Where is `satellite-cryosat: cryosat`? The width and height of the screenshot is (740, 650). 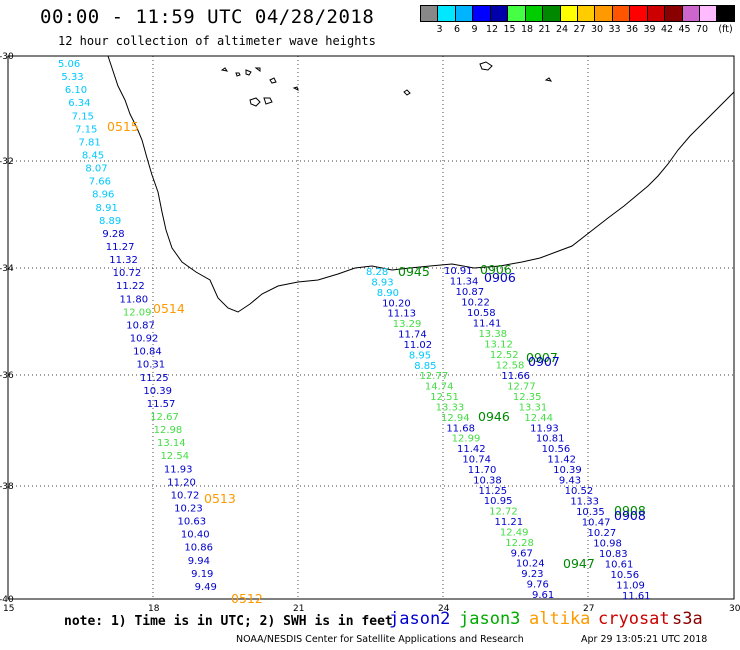 satellite-cryosat: cryosat is located at coordinates (634, 619).